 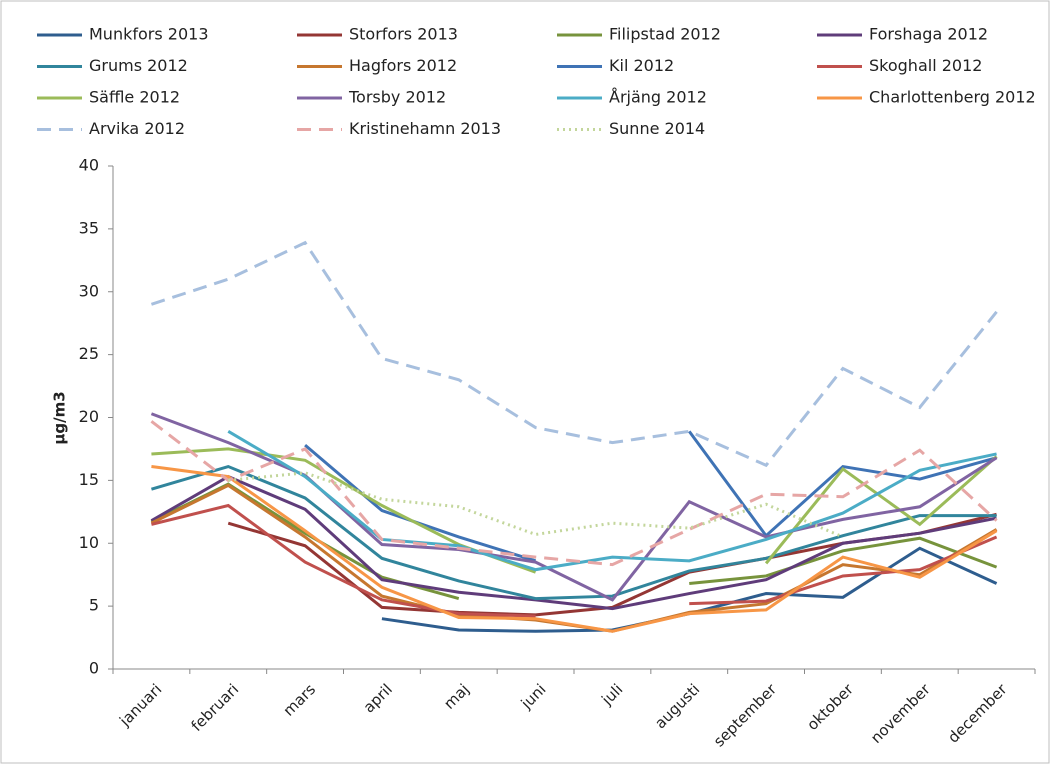 What do you see at coordinates (138, 65) in the screenshot?
I see `legend-label: Grums 2012` at bounding box center [138, 65].